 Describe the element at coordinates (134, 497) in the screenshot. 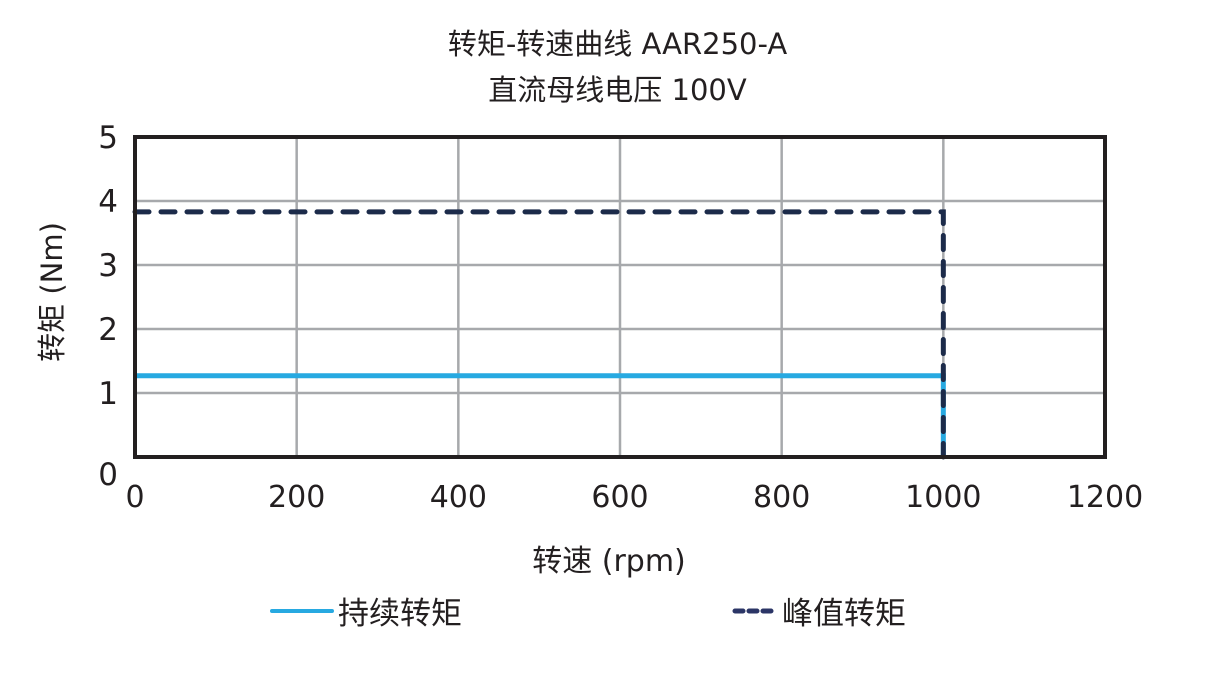

I see `x-tick-label: 0` at that location.